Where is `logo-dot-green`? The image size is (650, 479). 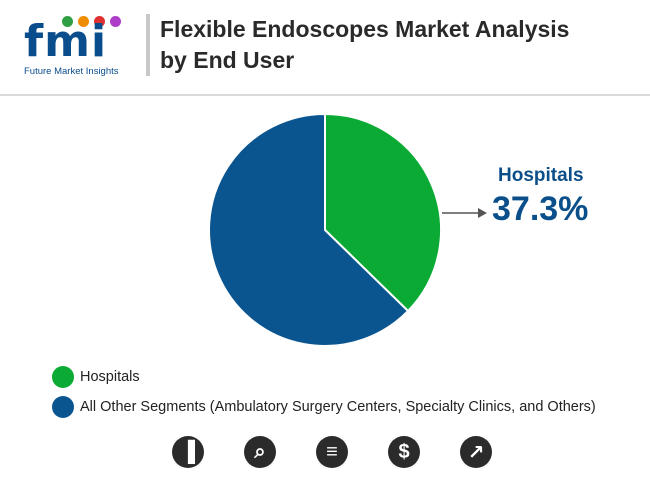 logo-dot-green is located at coordinates (67, 21).